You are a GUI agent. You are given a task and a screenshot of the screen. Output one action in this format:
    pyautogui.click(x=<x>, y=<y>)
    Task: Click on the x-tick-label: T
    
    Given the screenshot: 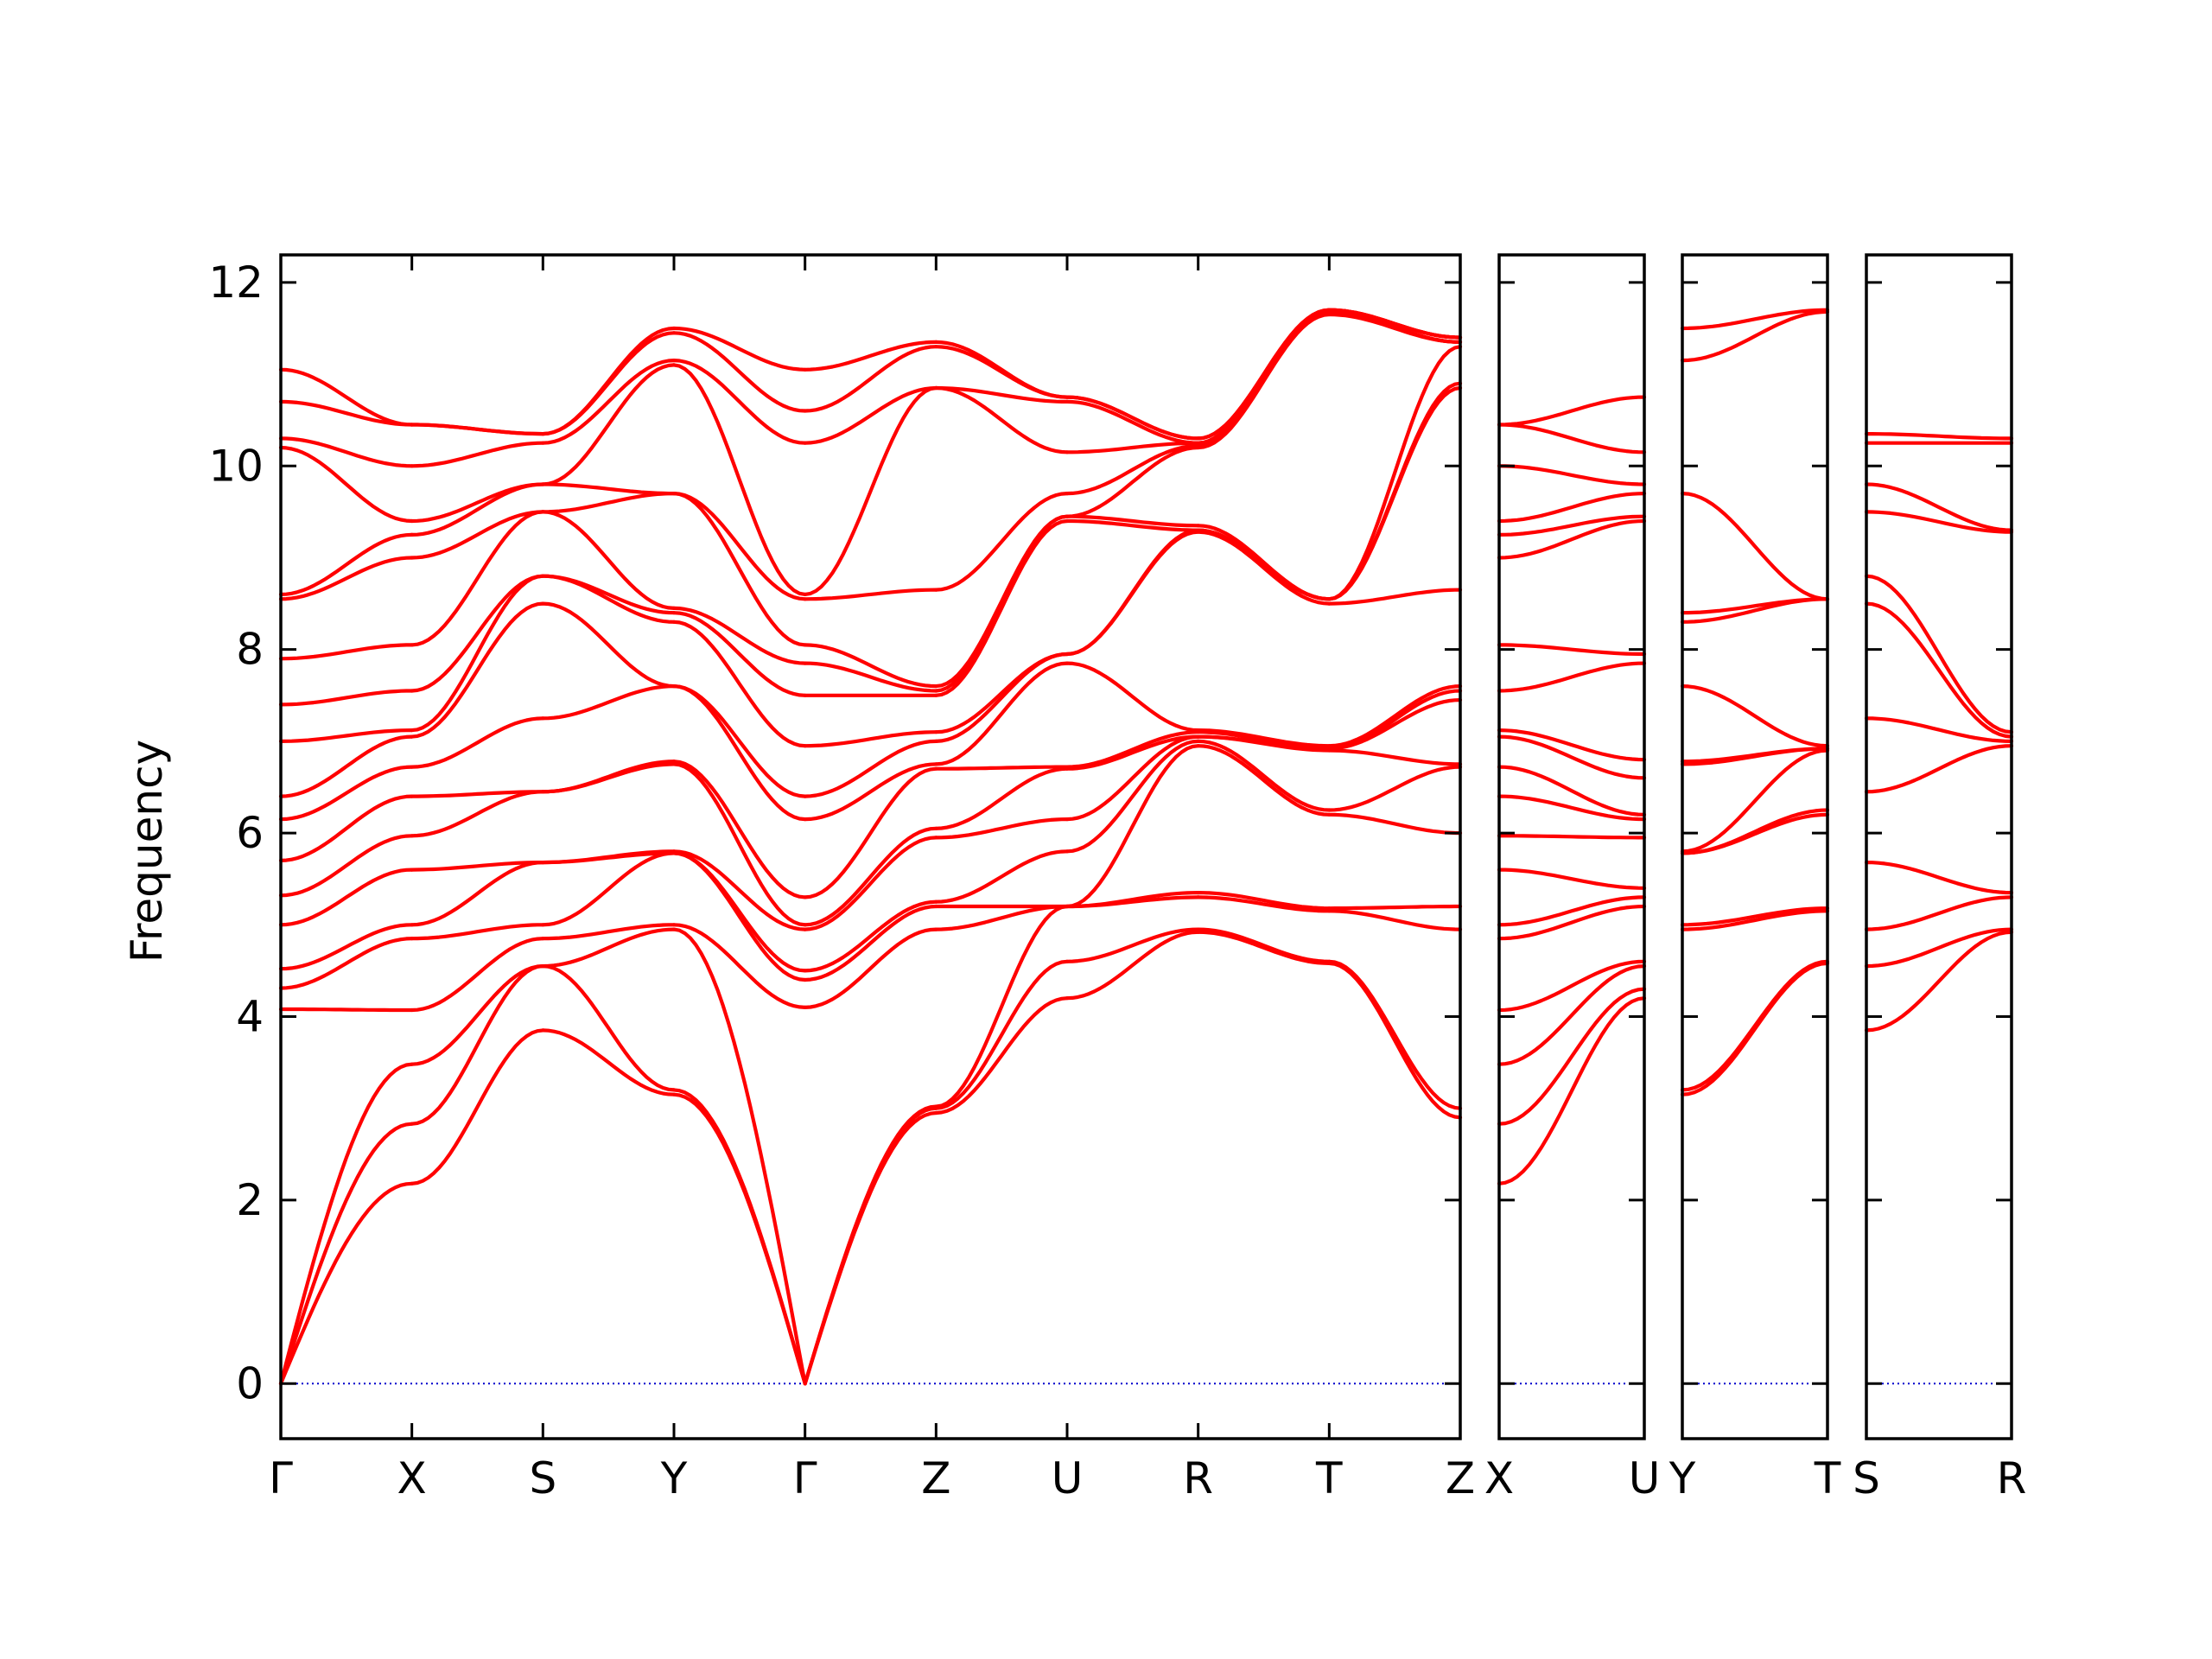 What is the action you would take?
    pyautogui.click(x=1827, y=1478)
    